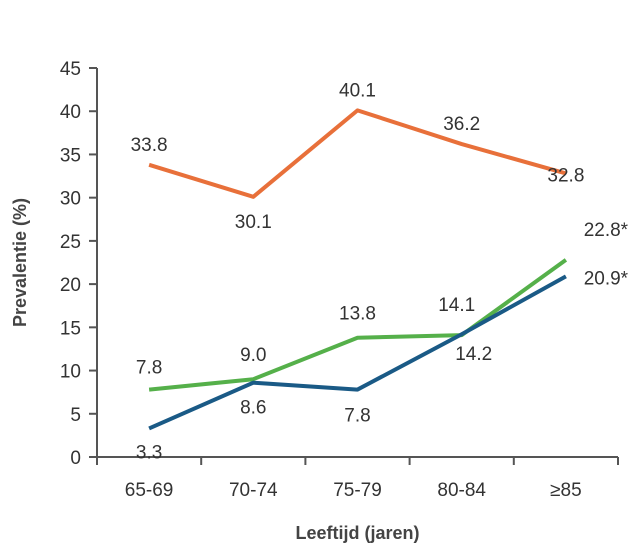 The height and width of the screenshot is (544, 638). Describe the element at coordinates (70, 112) in the screenshot. I see `y-tick-label: 40` at that location.